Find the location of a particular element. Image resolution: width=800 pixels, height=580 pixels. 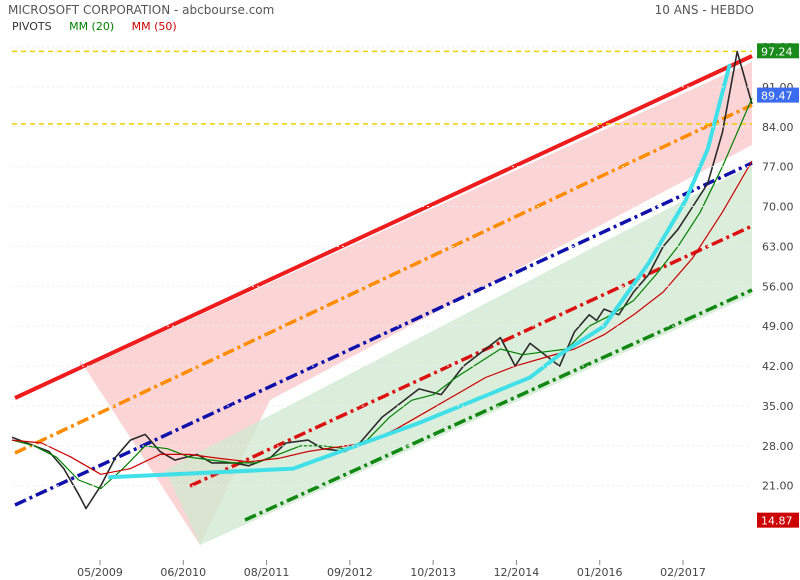

y-tick-label: 49.00 is located at coordinates (778, 326).